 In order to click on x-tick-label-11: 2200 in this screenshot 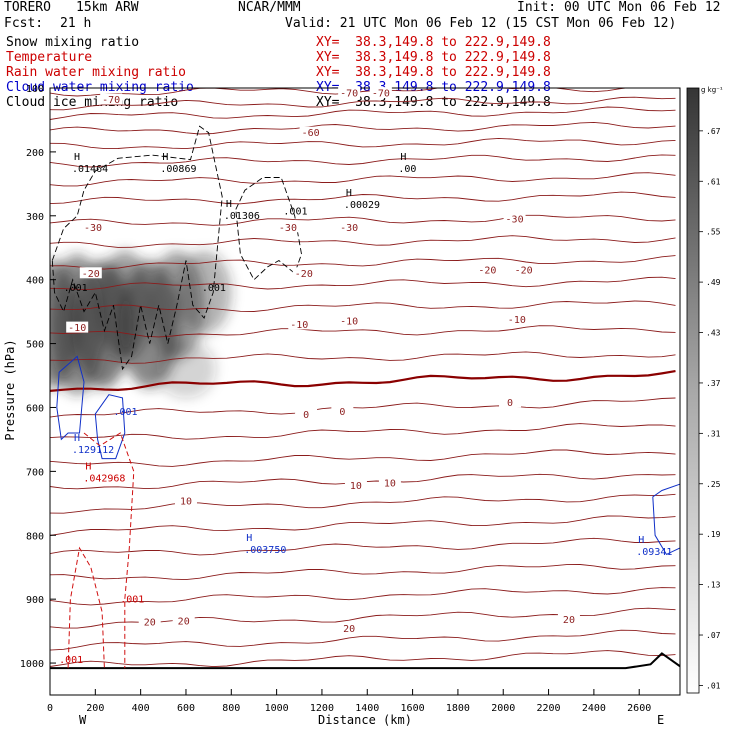, I will do `click(549, 708)`.